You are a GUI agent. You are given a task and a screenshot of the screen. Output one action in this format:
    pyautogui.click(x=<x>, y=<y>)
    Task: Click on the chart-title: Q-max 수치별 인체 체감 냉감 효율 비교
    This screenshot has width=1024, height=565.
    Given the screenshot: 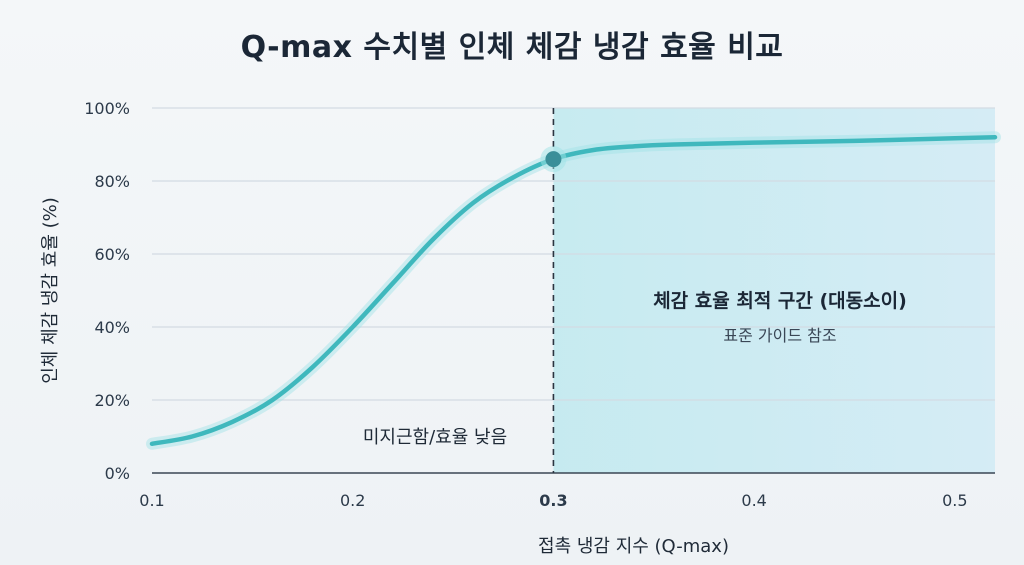 What is the action you would take?
    pyautogui.click(x=512, y=47)
    